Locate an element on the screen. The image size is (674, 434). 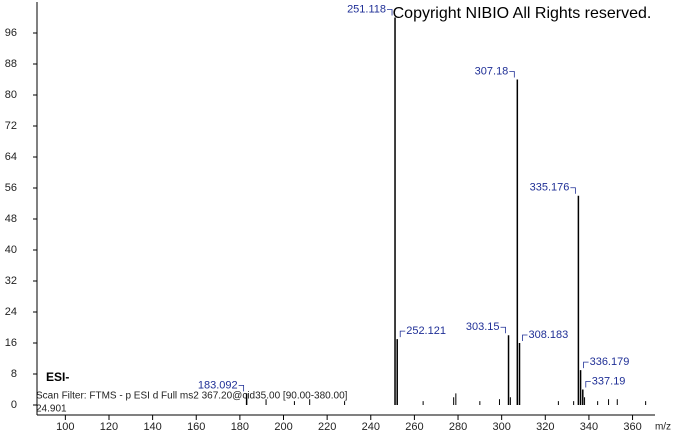
y-tick-label: 16 is located at coordinates (11, 343).